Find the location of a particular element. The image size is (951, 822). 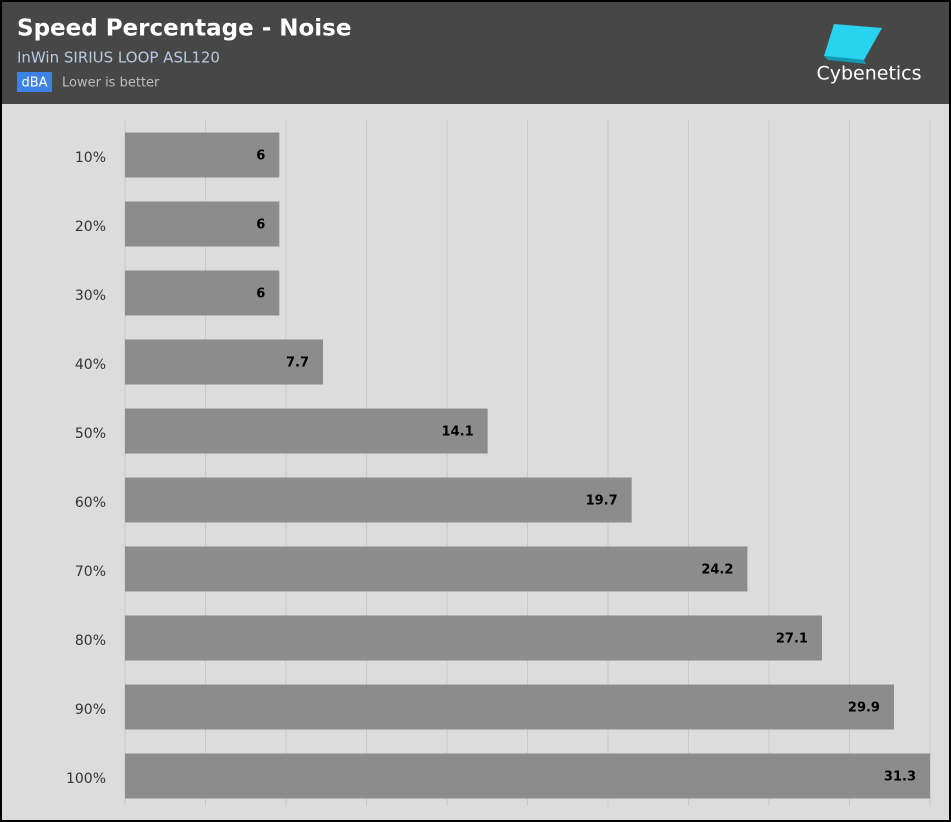

chart-subtitle: InWin SIRIUS LOOP ASL120 is located at coordinates (118, 58).